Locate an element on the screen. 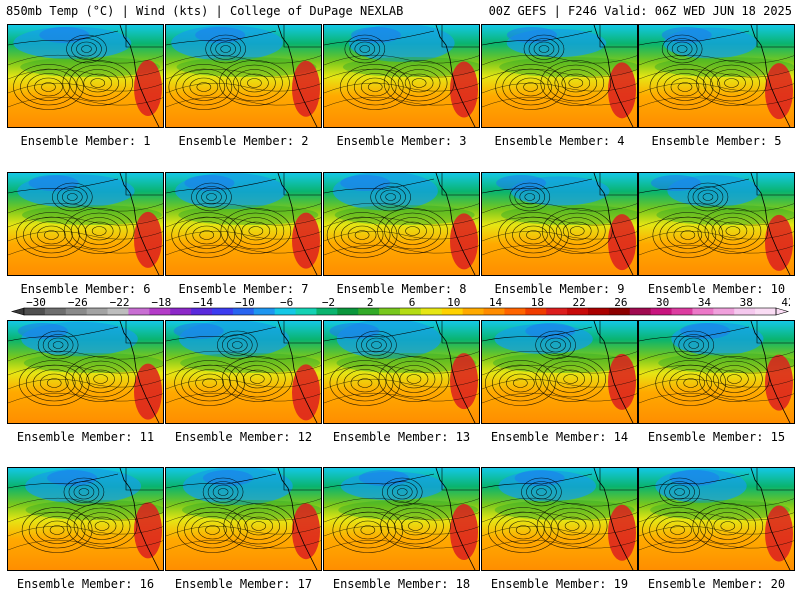  political-border is located at coordinates (144, 332).